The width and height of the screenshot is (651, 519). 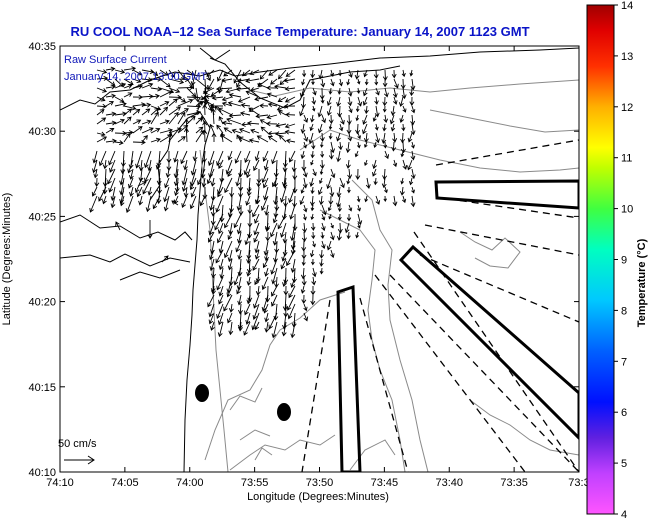 What do you see at coordinates (624, 464) in the screenshot?
I see `colorbar-tick-label: 5` at bounding box center [624, 464].